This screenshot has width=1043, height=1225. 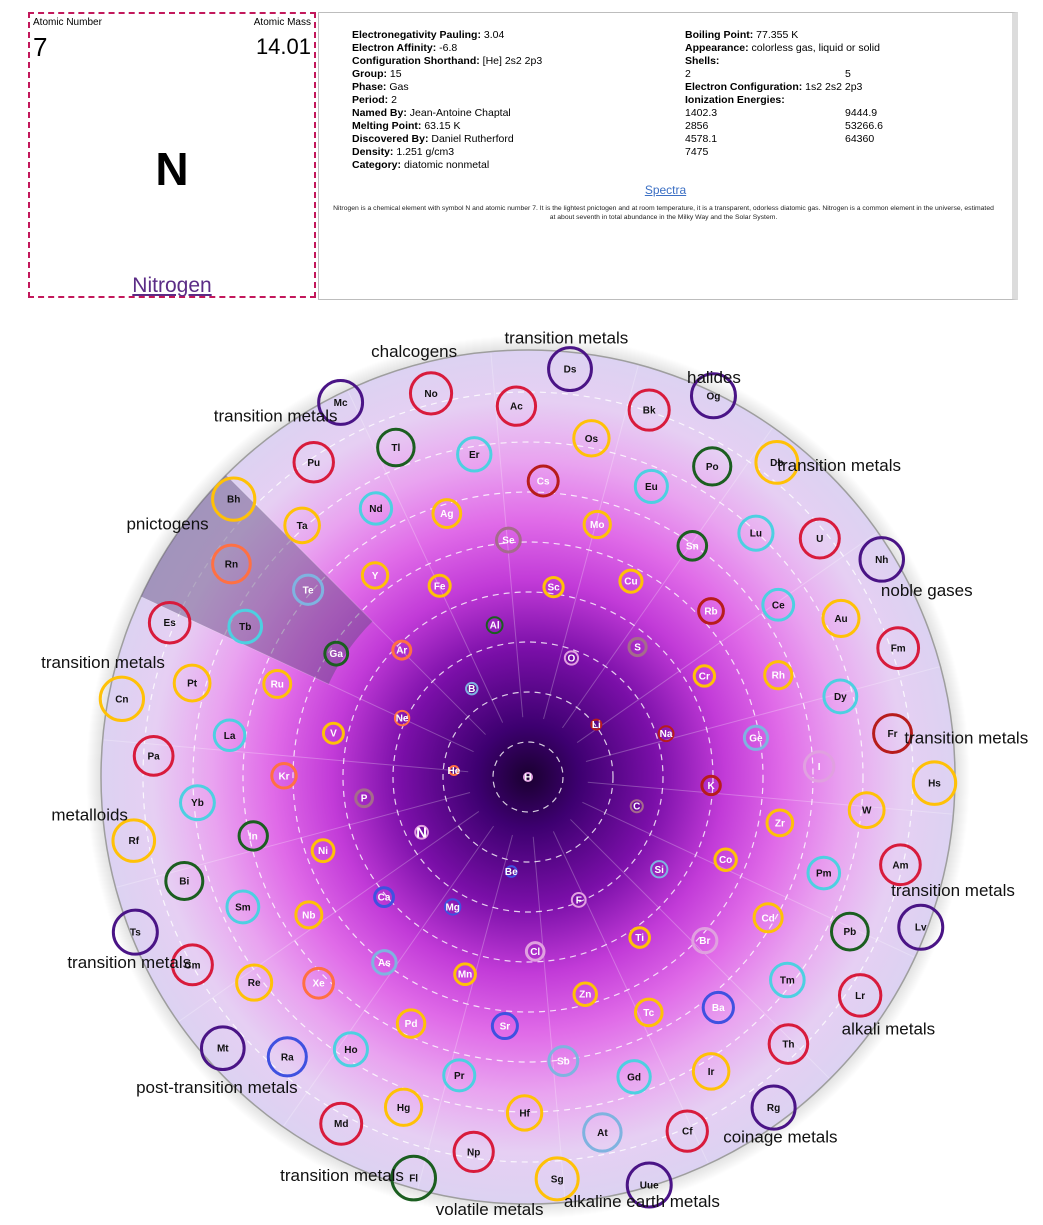 What do you see at coordinates (402, 718) in the screenshot?
I see `element-bubble-ne: Ne` at bounding box center [402, 718].